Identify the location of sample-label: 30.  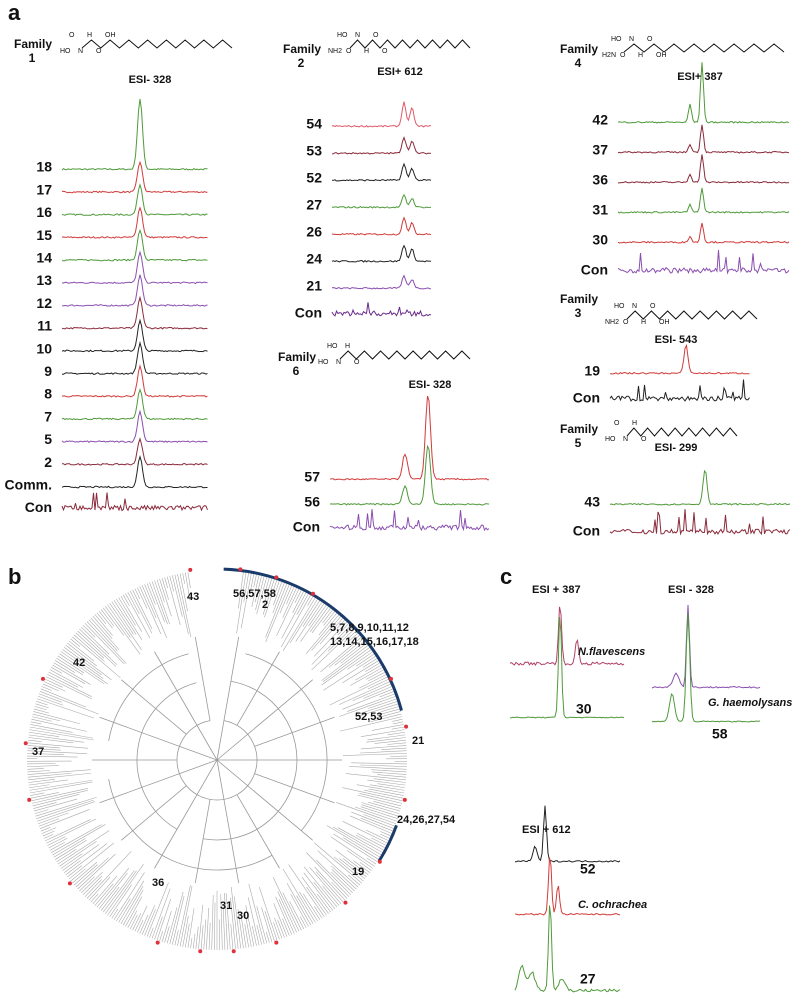
(584, 709).